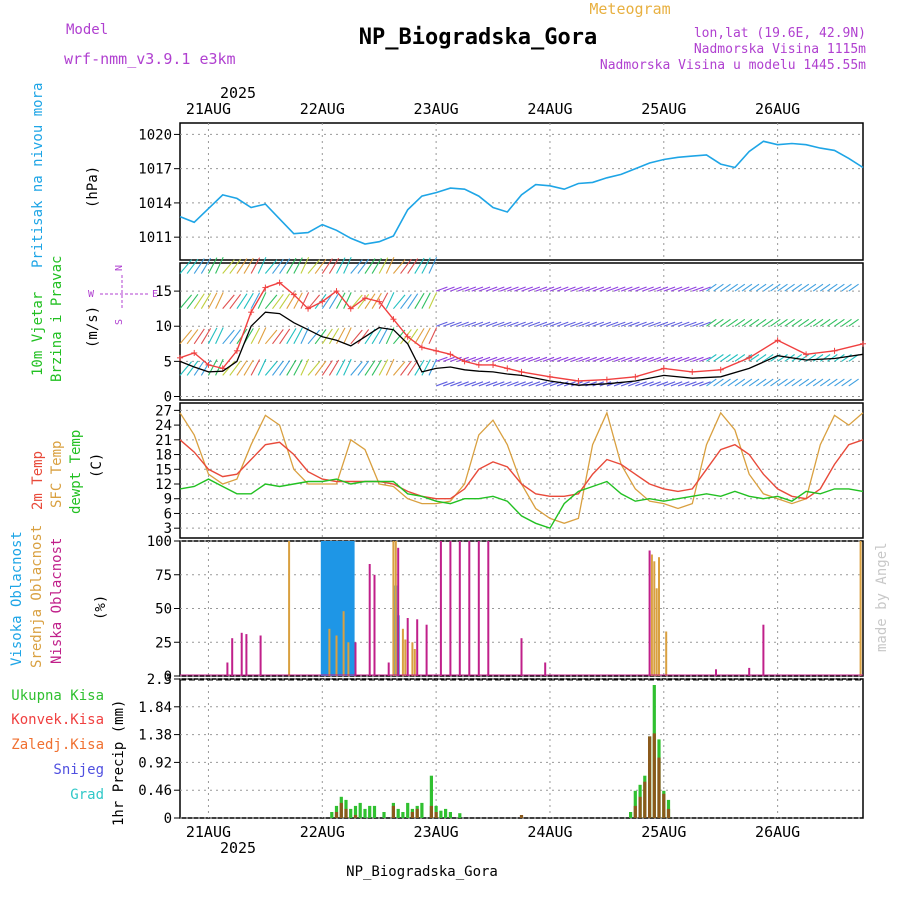  I want to click on dewpt-axis-title: dewpt Temp, so click(76, 472).